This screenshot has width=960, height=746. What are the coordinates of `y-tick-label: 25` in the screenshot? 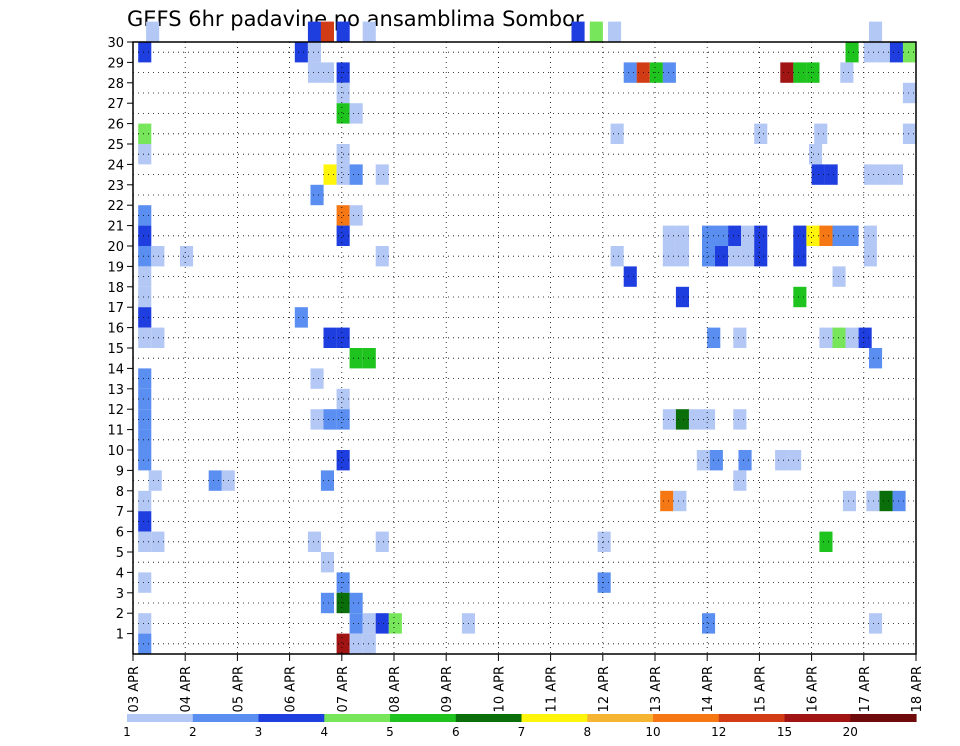 It's located at (115, 145).